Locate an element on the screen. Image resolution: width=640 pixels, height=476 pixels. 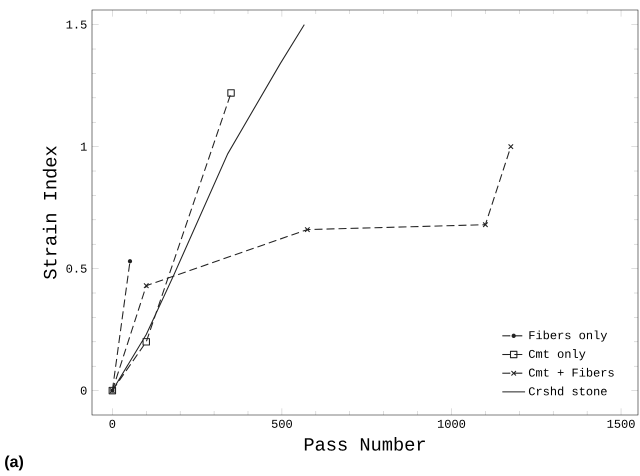
x-tick-label: 1500 is located at coordinates (621, 424).